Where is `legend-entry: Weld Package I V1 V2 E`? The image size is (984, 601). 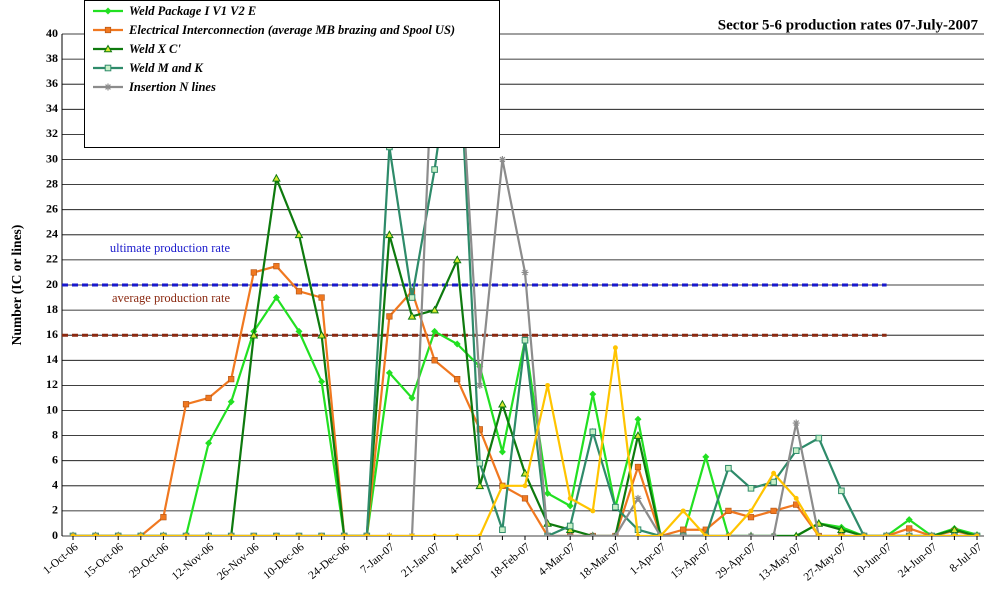
legend-entry: Weld Package I V1 V2 E is located at coordinates (292, 11).